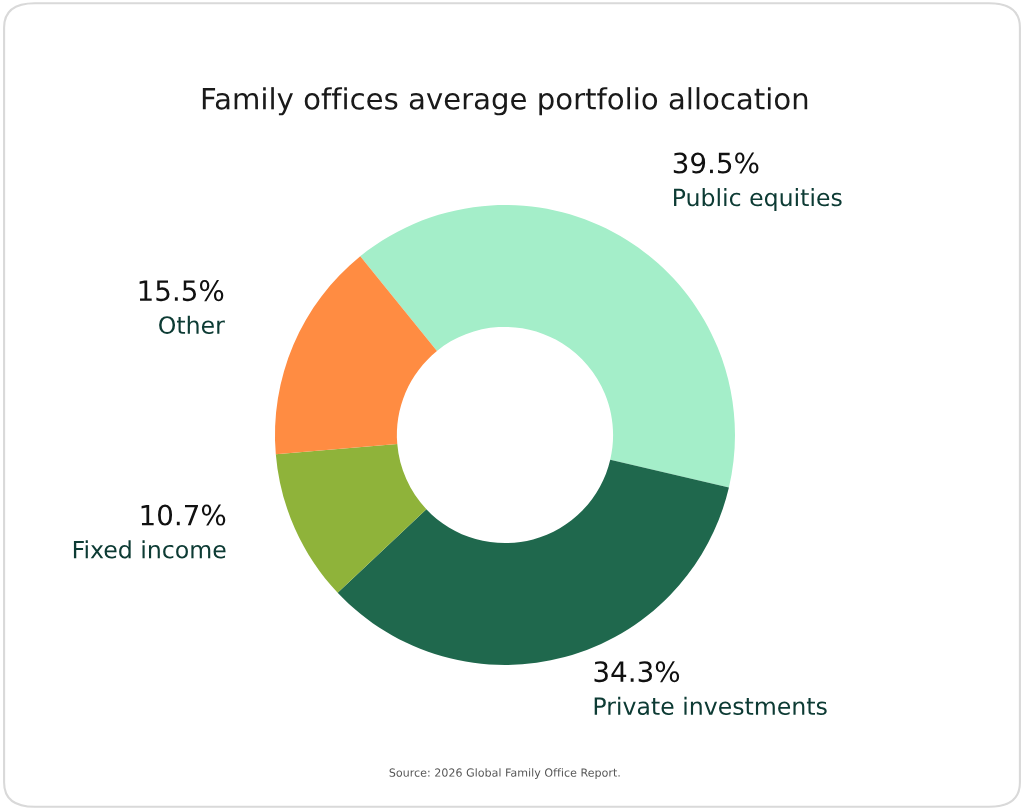 The width and height of the screenshot is (1024, 810). I want to click on data-label: 39.5%, so click(716, 163).